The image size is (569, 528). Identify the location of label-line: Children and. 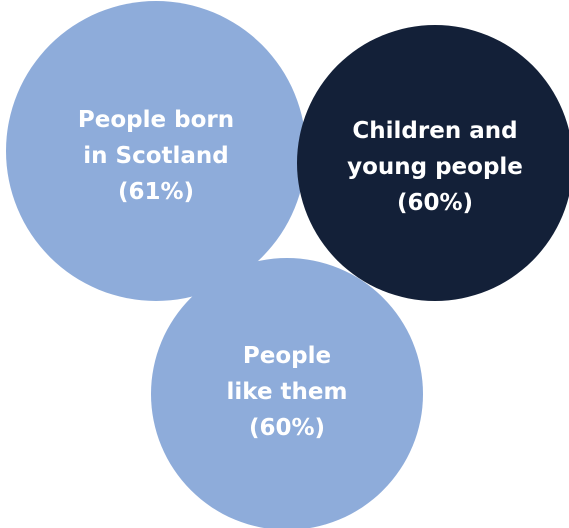
(435, 131).